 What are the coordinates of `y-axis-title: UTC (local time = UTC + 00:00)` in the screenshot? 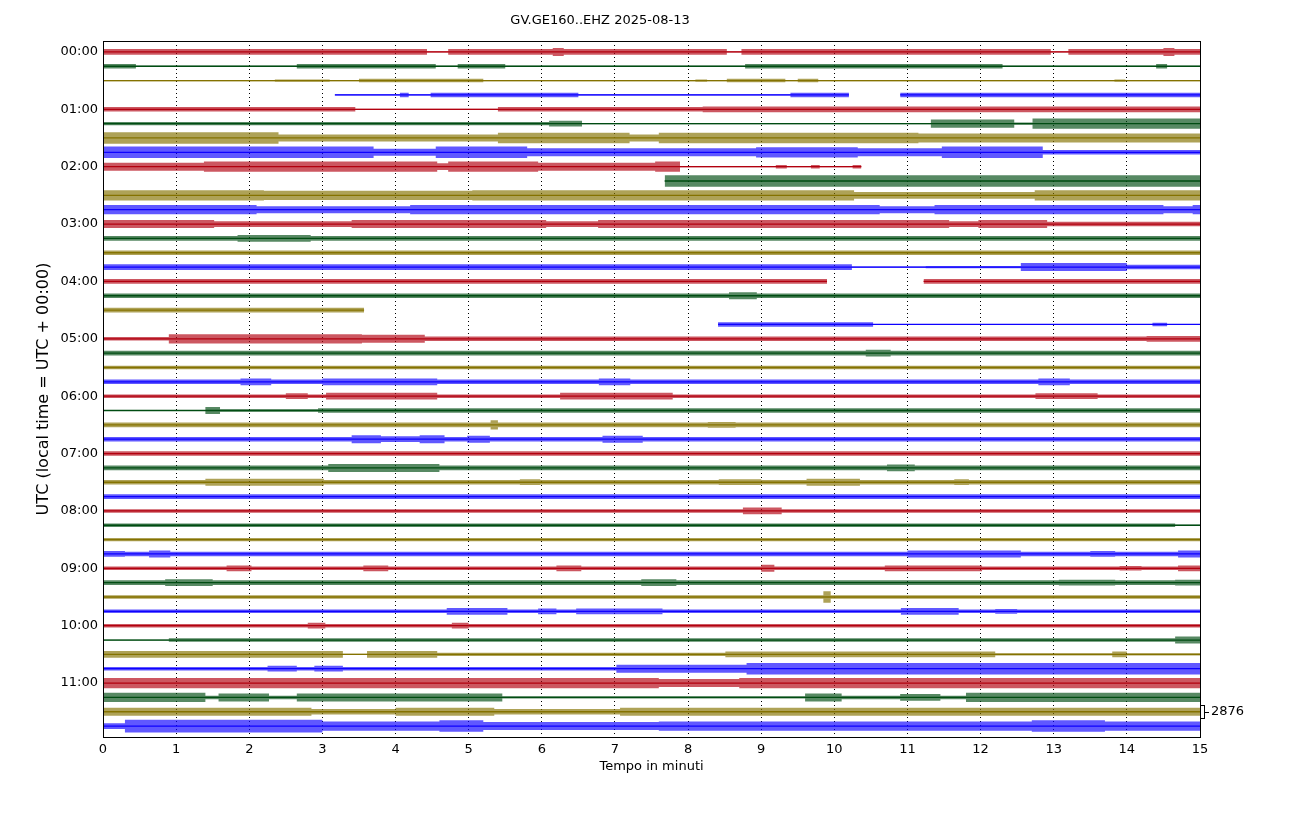 It's located at (42, 389).